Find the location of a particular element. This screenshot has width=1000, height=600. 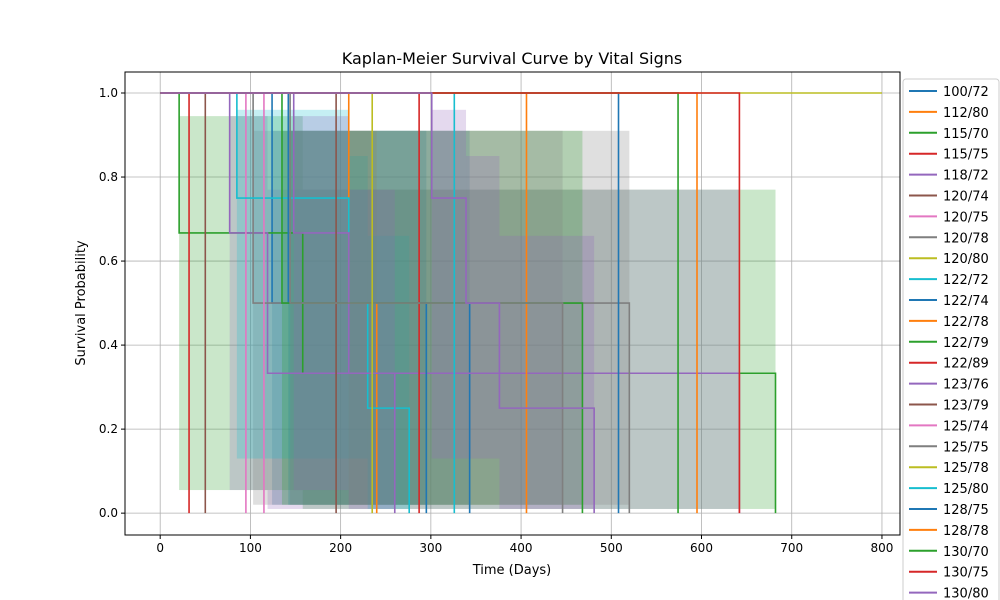

y-tick-label: 0.2 is located at coordinates (108, 429).